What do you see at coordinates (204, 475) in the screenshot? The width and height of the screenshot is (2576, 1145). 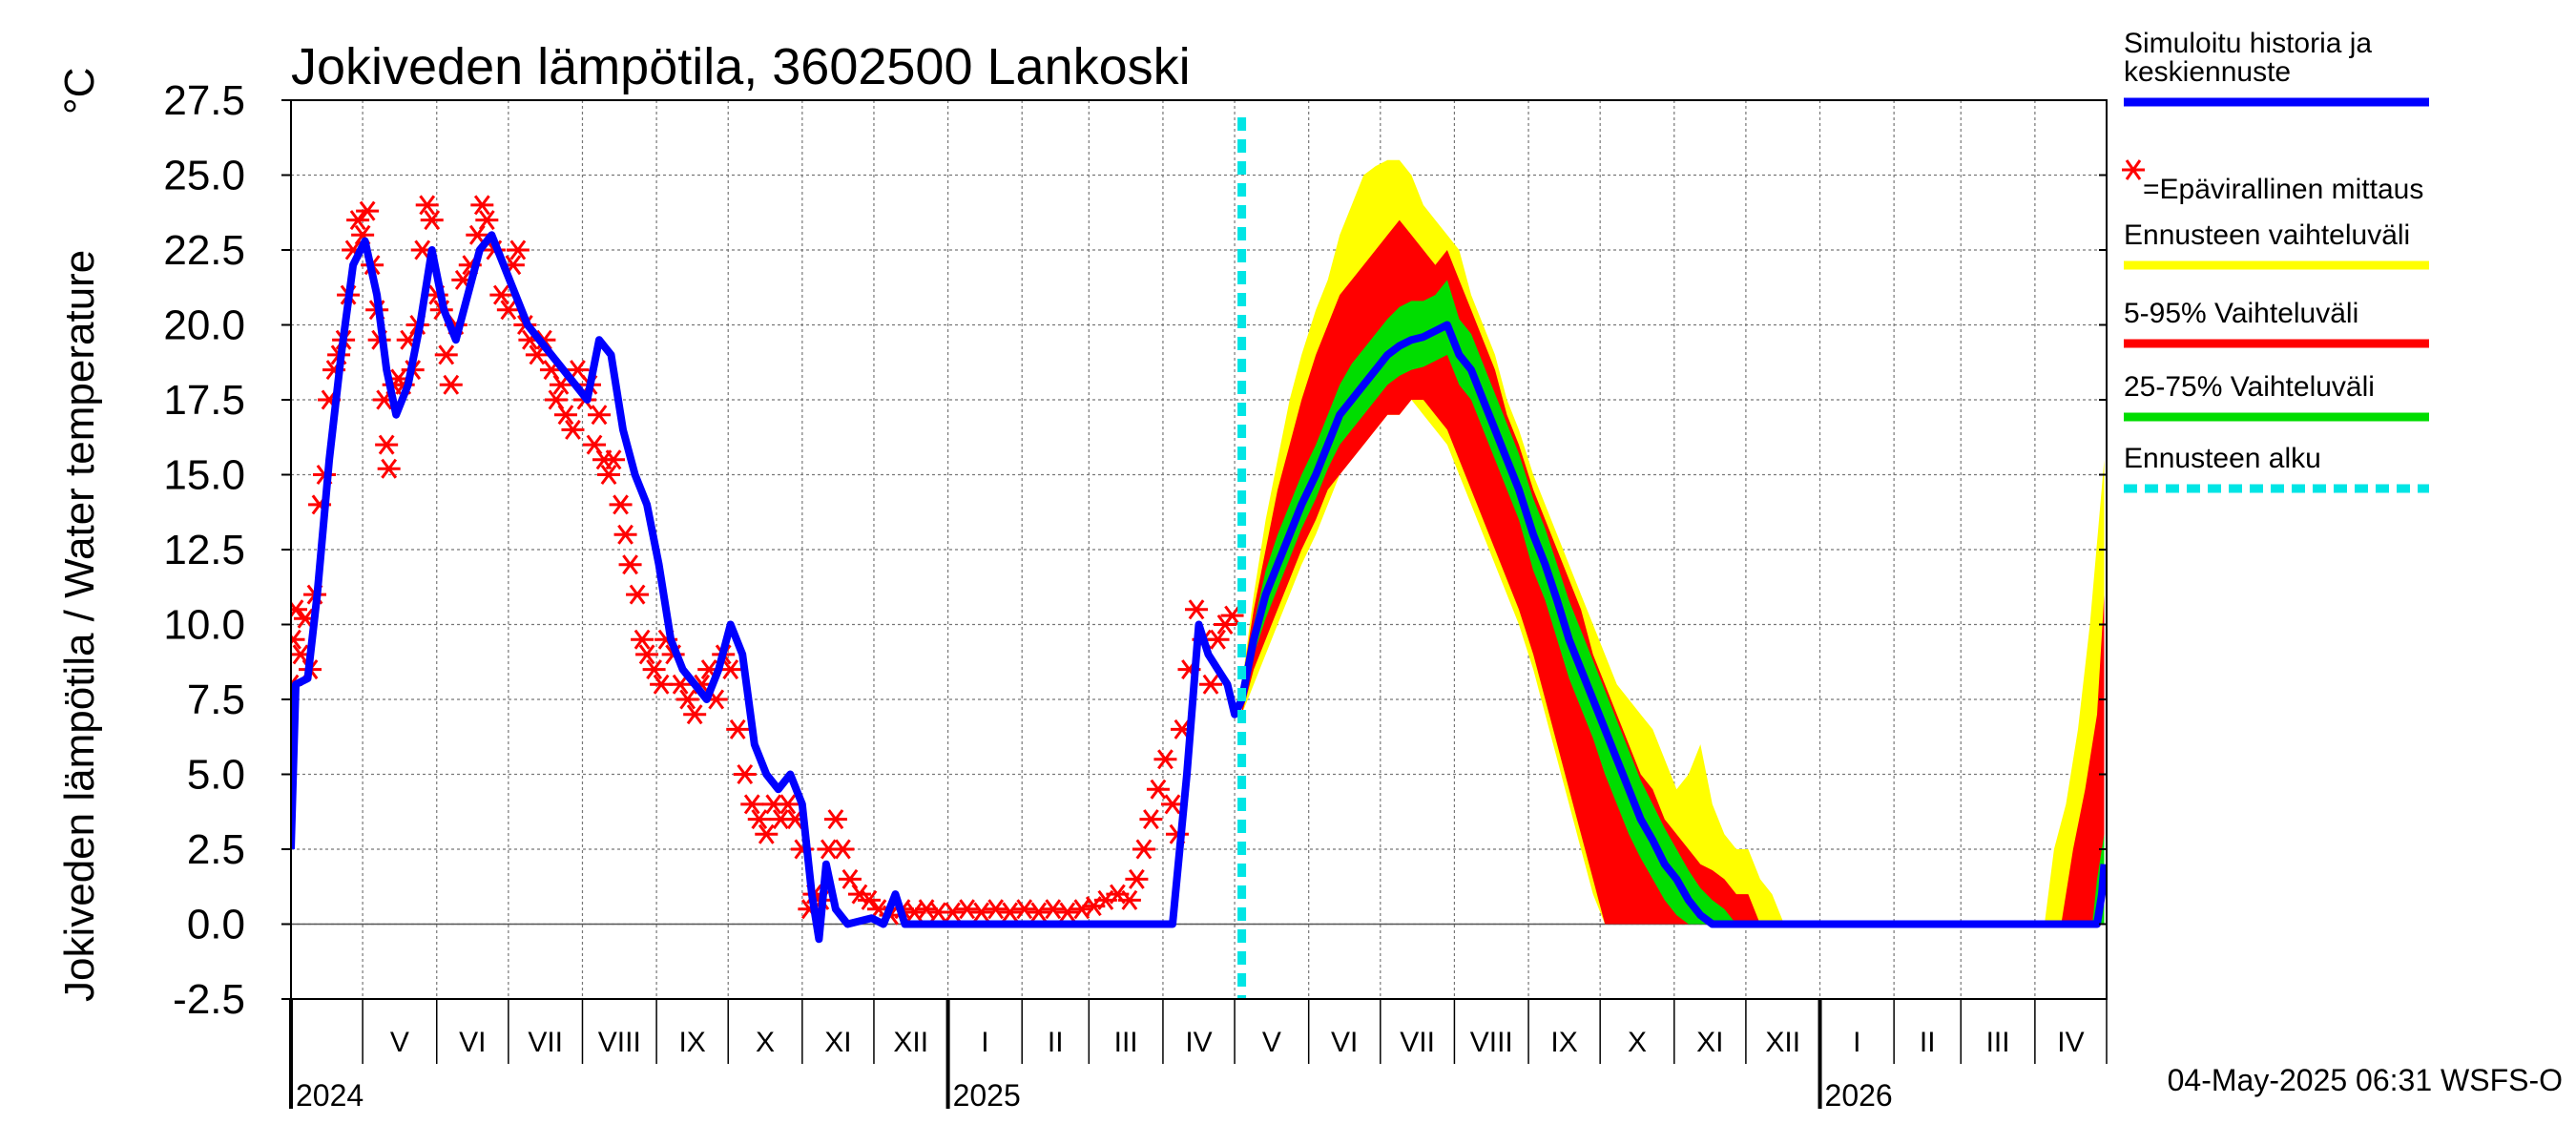 I see `y-tick-label: 15.0` at bounding box center [204, 475].